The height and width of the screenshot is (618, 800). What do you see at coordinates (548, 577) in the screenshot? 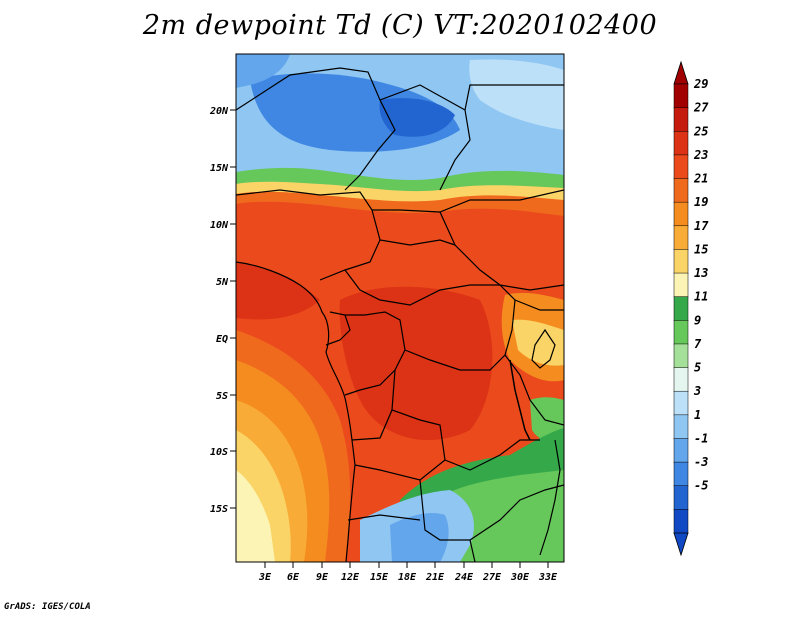
I see `lon-label: 33E` at bounding box center [548, 577].